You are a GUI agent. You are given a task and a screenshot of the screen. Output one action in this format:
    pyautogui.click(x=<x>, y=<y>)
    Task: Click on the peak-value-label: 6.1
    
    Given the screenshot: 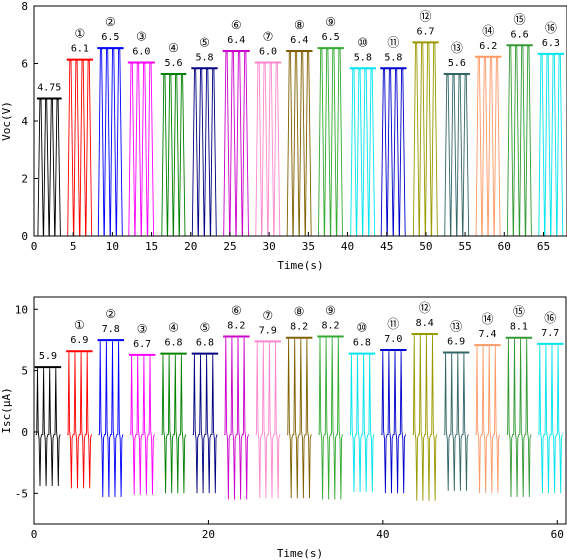 What is the action you would take?
    pyautogui.click(x=80, y=49)
    